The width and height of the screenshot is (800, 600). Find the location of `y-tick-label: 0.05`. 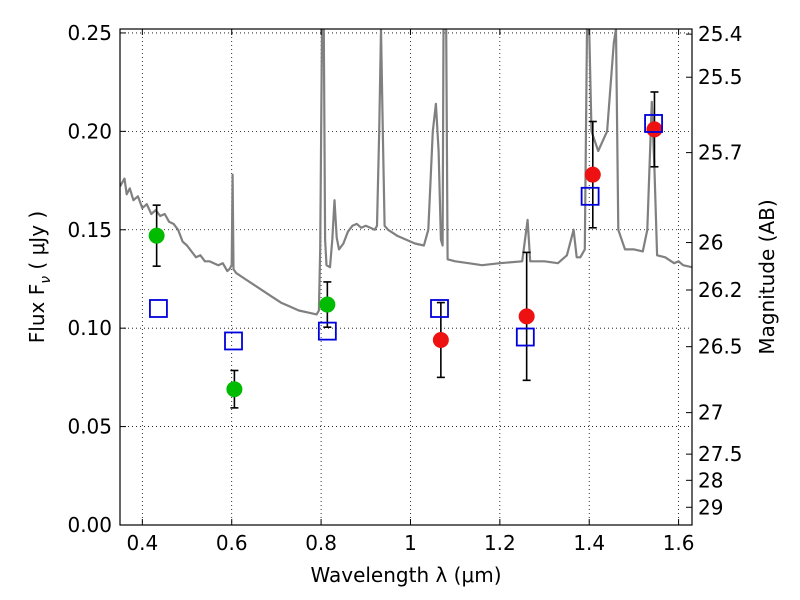

y-tick-label: 0.05 is located at coordinates (89, 427).